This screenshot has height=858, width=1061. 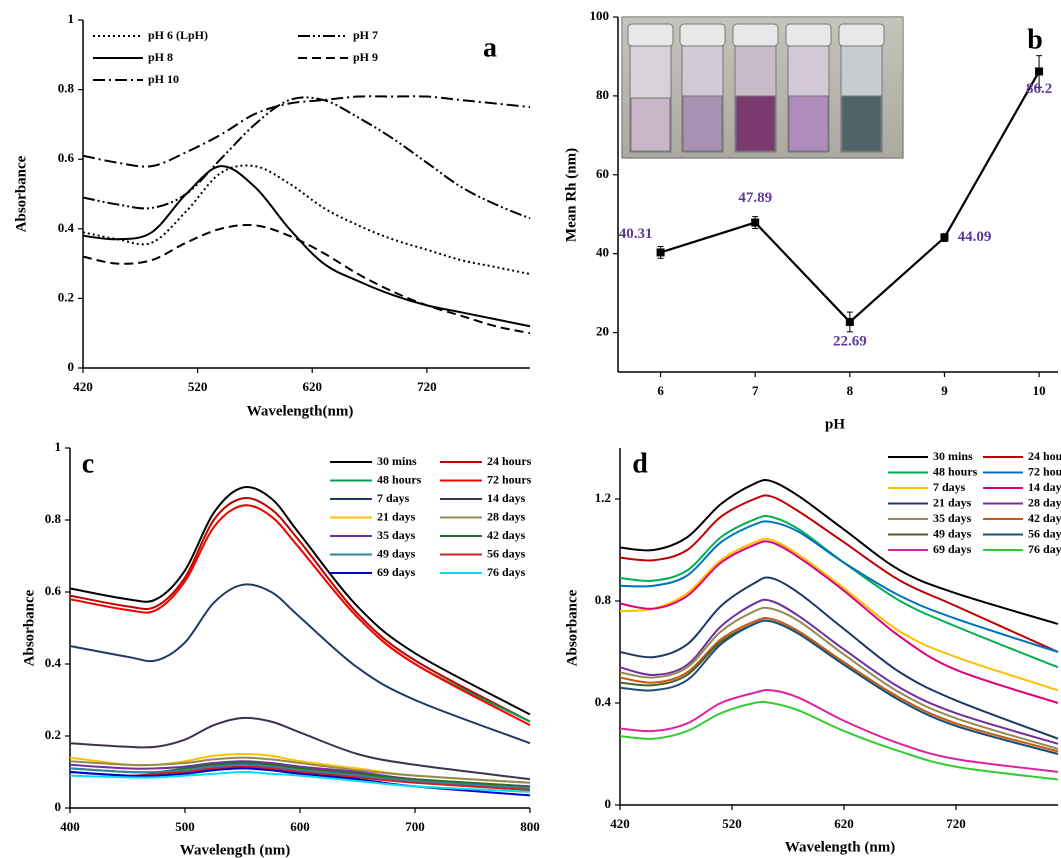 I want to click on x-tick-label: 600, so click(x=300, y=826).